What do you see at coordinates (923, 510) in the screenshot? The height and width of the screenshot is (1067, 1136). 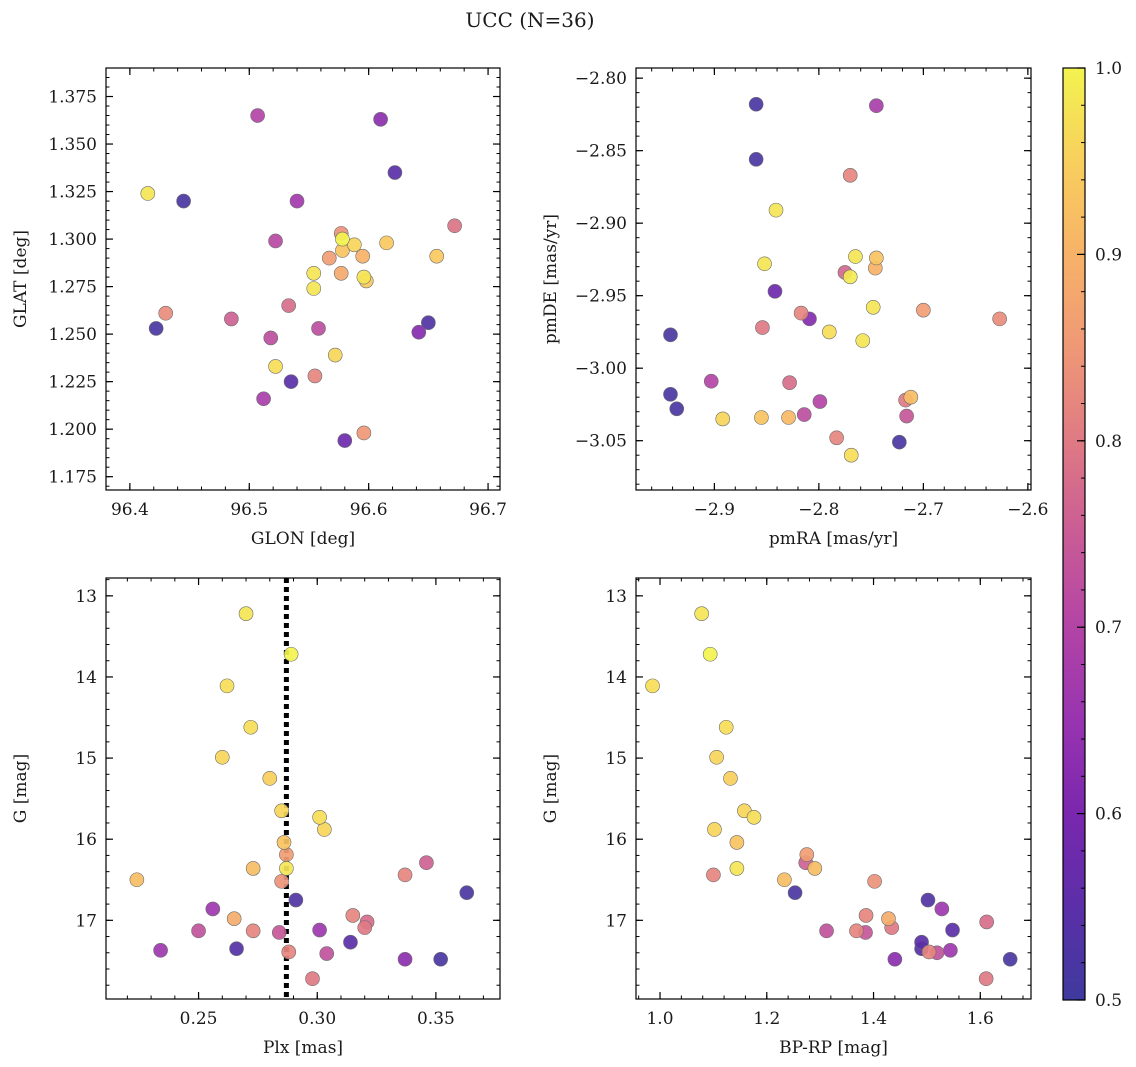 I see `x-tick-label: −2.7` at bounding box center [923, 510].